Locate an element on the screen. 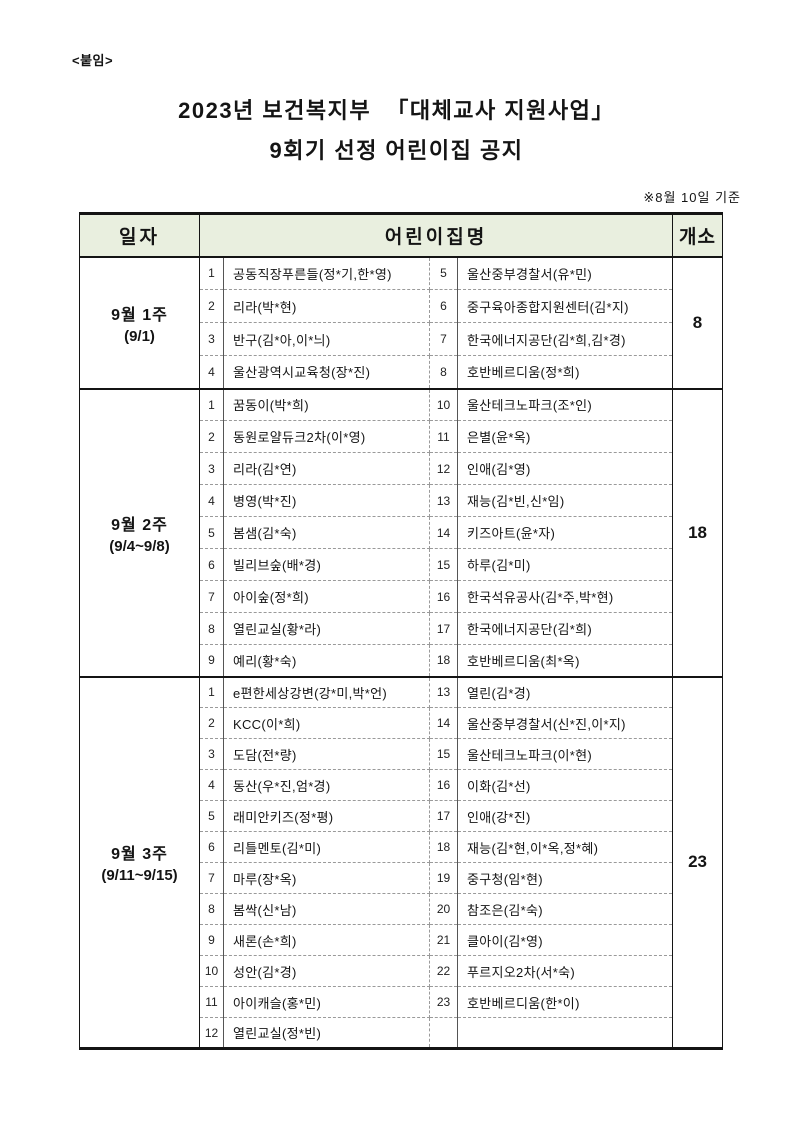 The height and width of the screenshot is (1121, 793). center-name: 호반베르디움(정*희) is located at coordinates (565, 372).